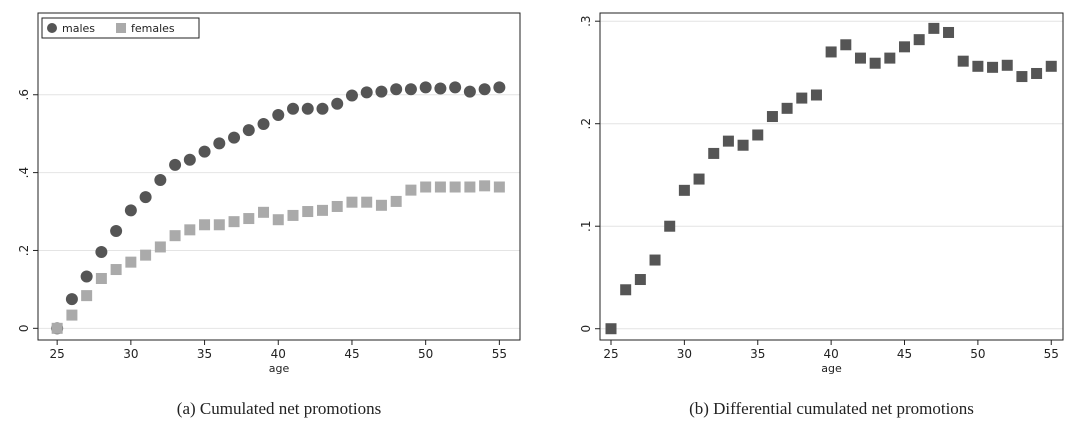  I want to click on legend-label: males, so click(78, 28).